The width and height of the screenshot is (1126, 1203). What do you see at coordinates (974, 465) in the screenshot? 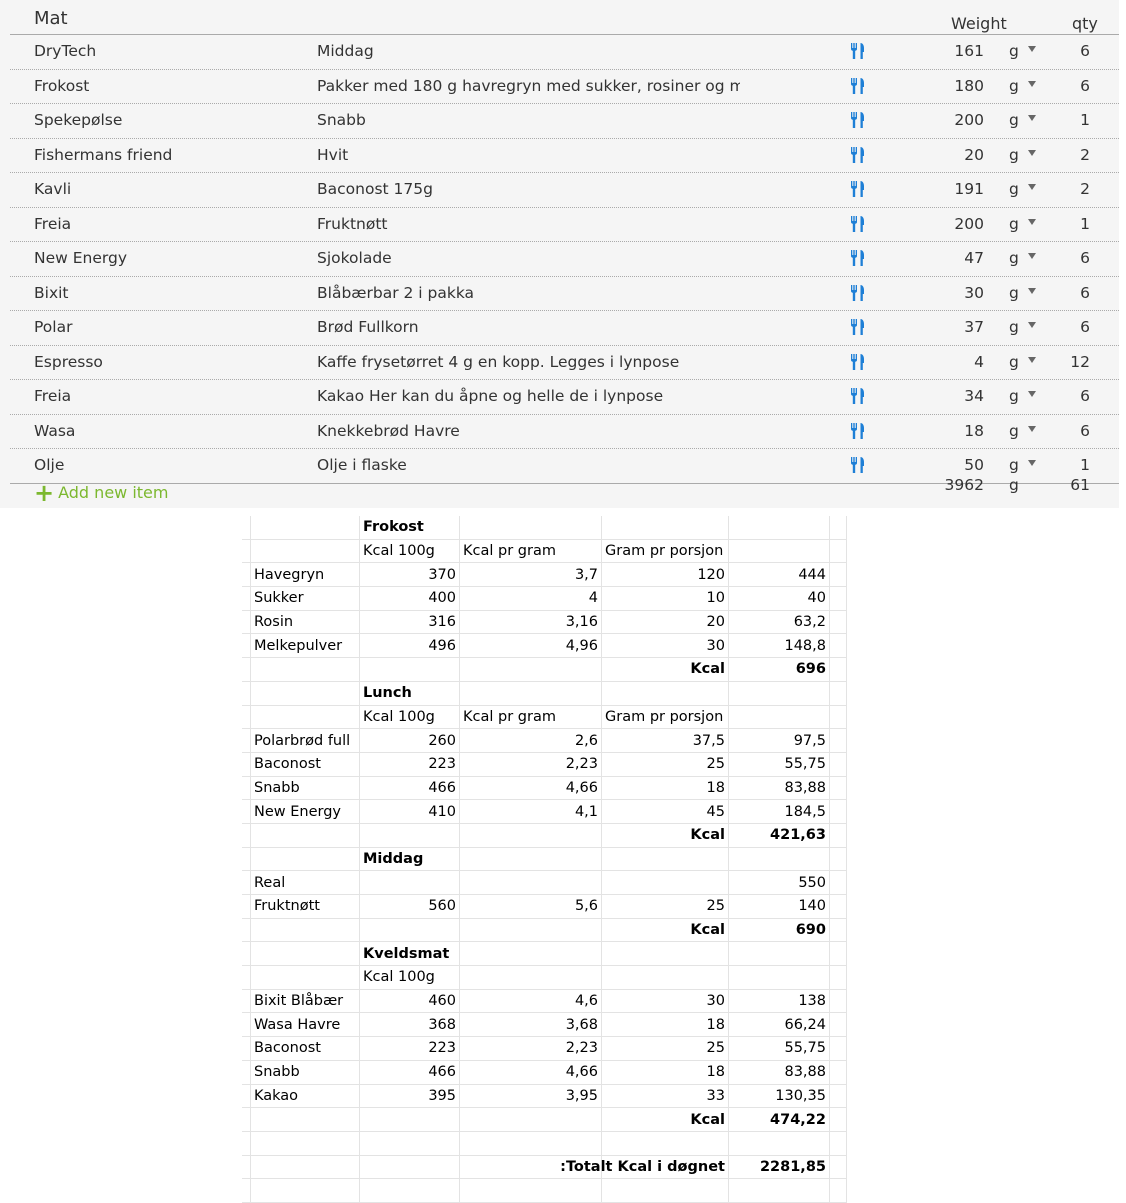
I see `item-weight: 50` at bounding box center [974, 465].